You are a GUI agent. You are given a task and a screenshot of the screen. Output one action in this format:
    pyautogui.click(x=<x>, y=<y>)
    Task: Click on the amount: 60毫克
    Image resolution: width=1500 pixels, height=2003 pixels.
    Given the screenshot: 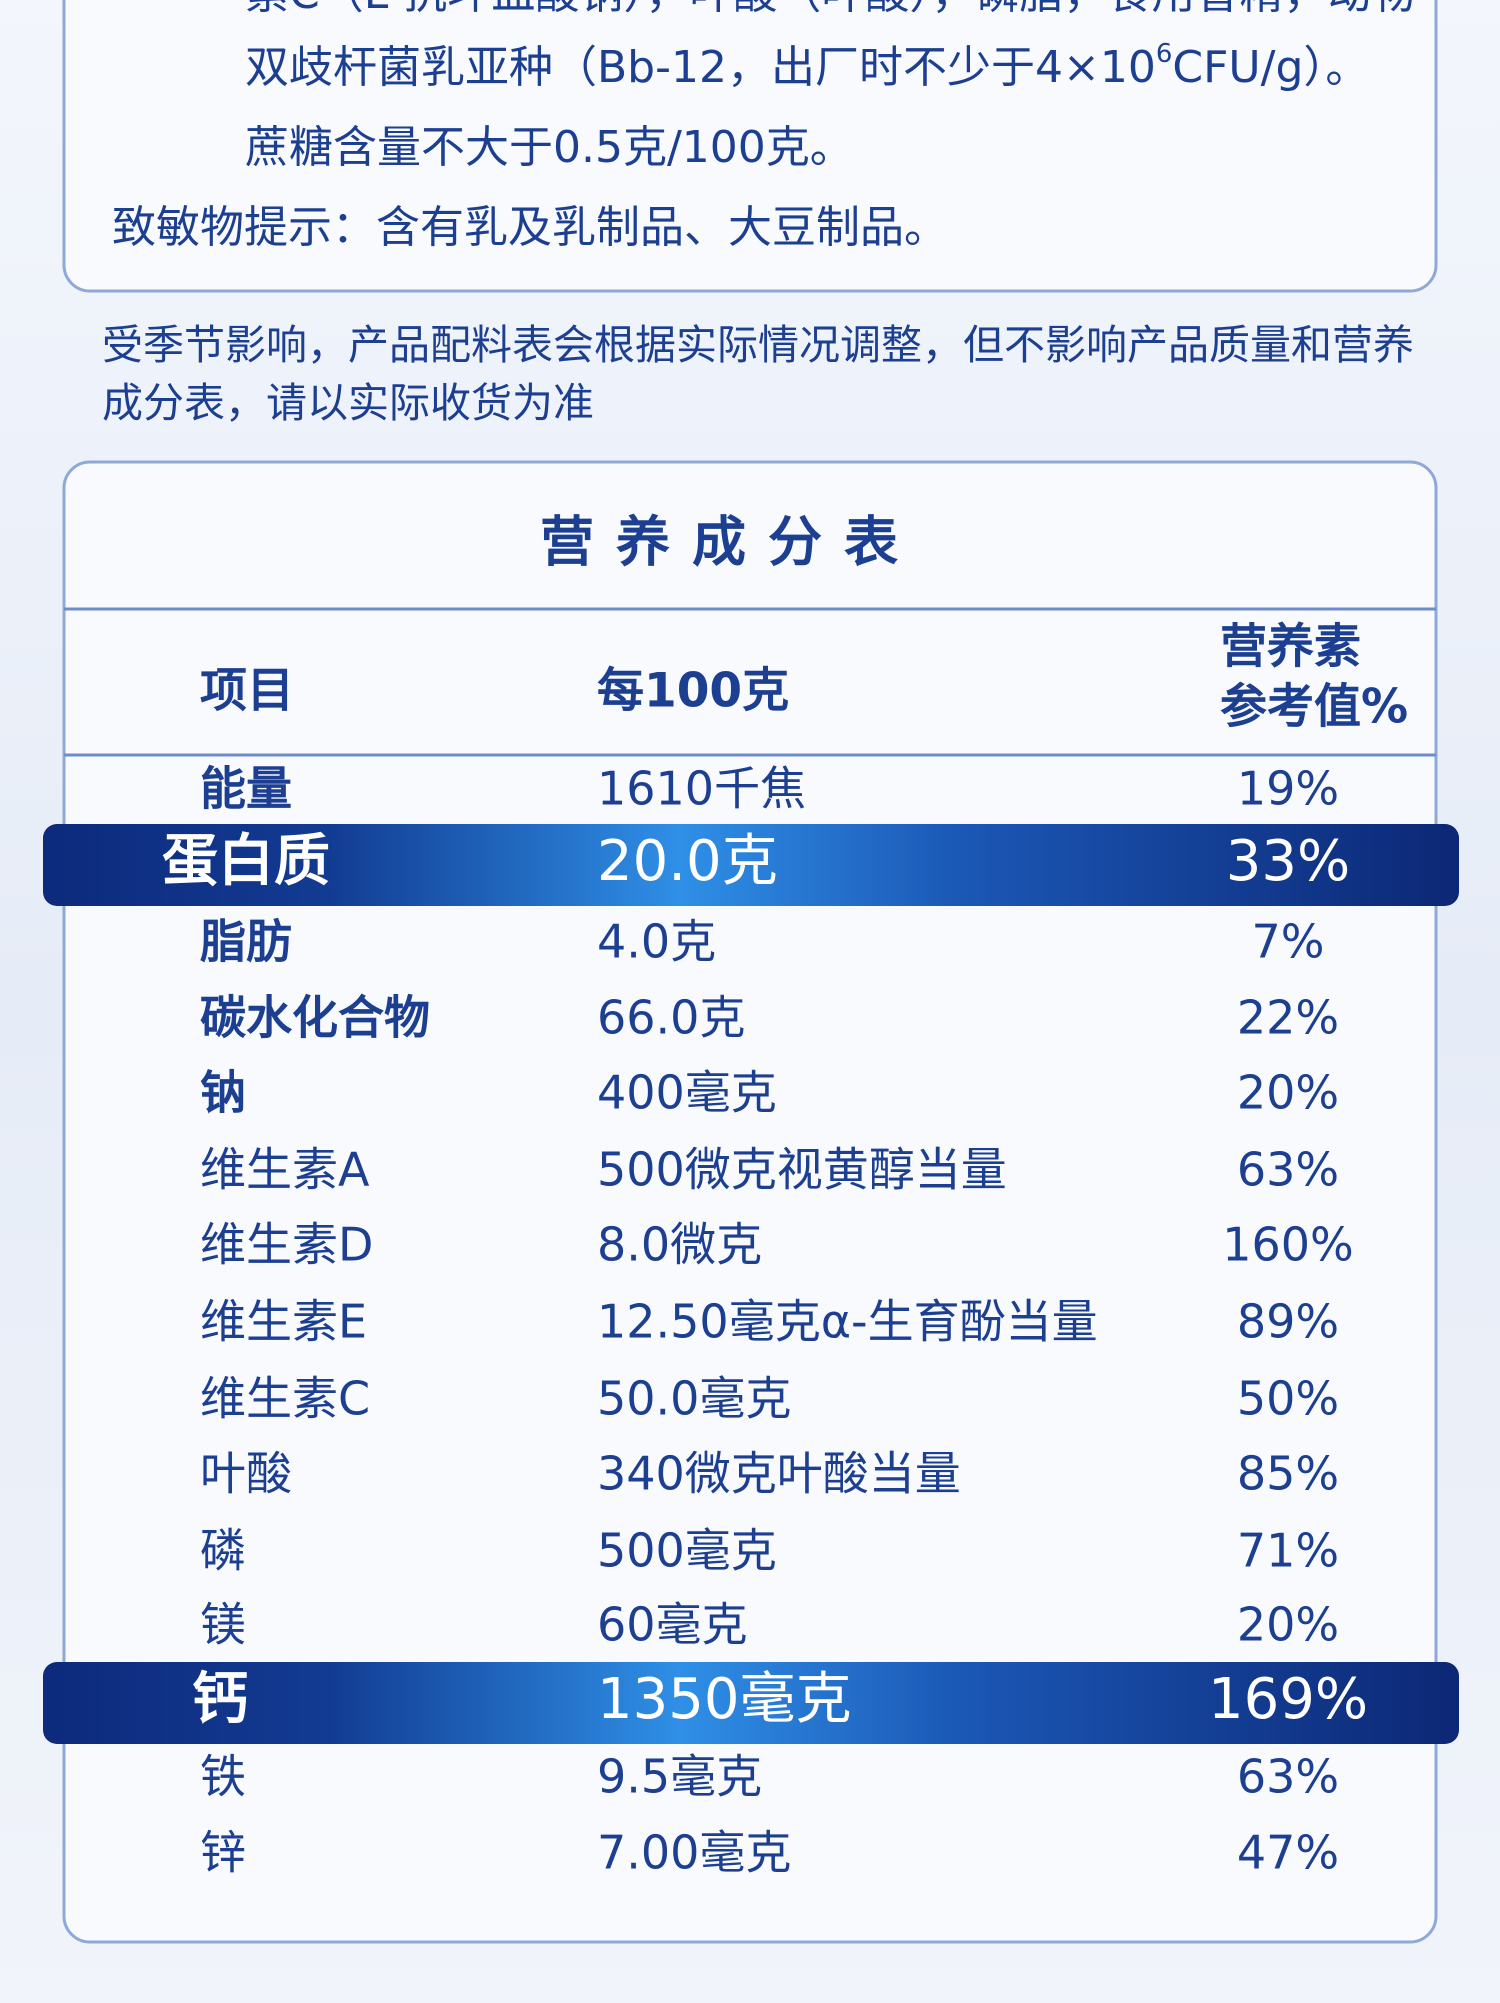 What is the action you would take?
    pyautogui.click(x=672, y=1625)
    